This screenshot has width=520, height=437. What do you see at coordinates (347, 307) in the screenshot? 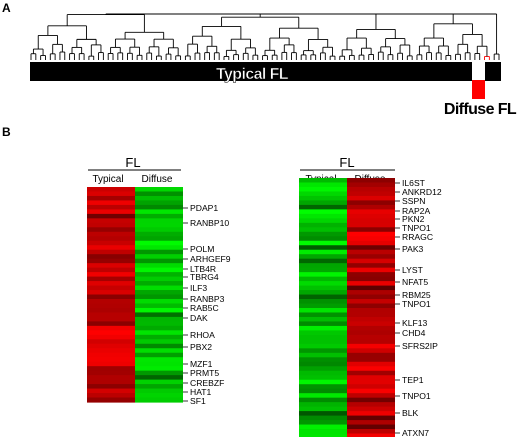
I see `right-heatmap` at bounding box center [347, 307].